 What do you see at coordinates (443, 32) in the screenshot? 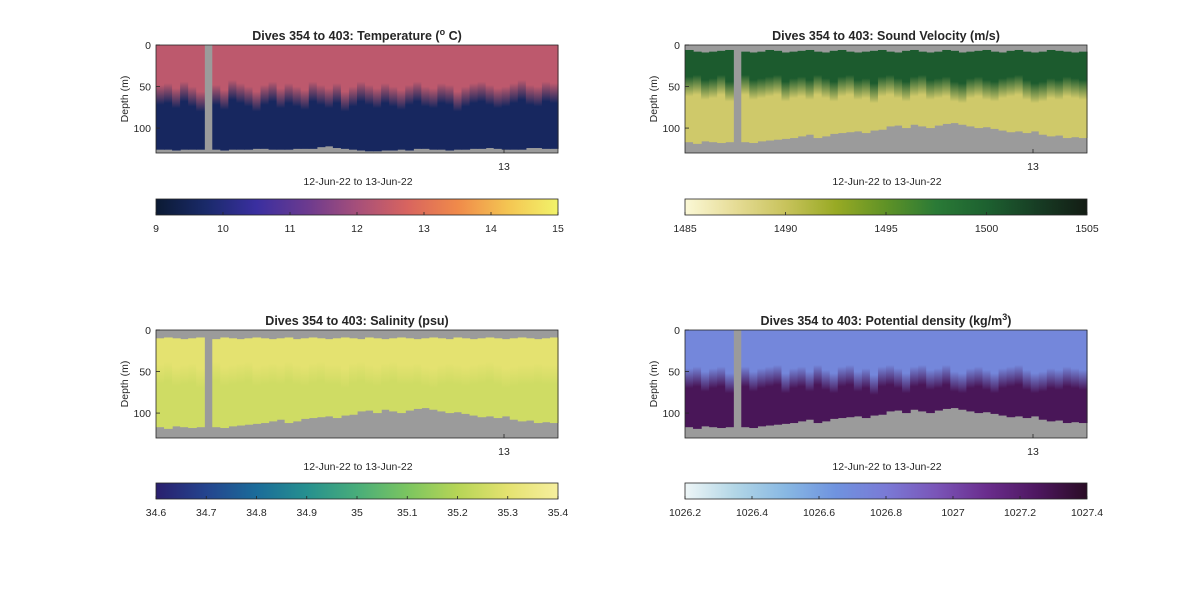
I see `chart-title-superscript: o` at bounding box center [443, 32].